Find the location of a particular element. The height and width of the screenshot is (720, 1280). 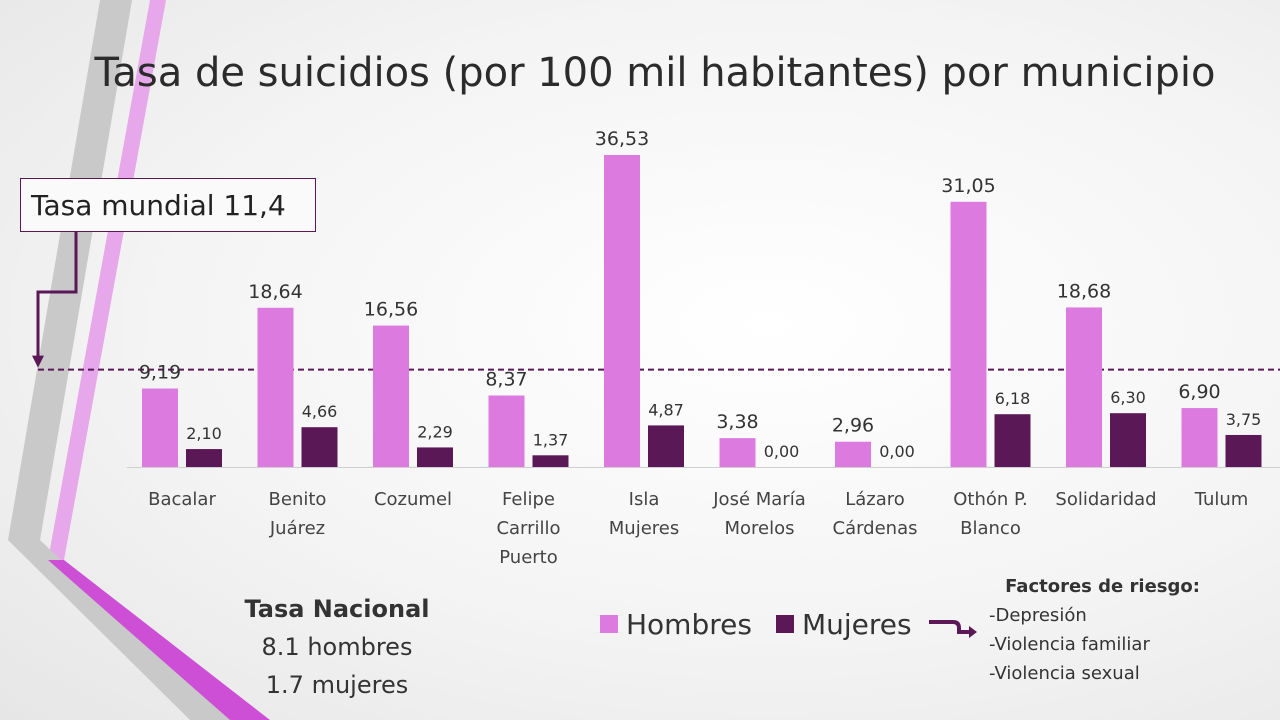

curved-arrow-icon is located at coordinates (953, 629).